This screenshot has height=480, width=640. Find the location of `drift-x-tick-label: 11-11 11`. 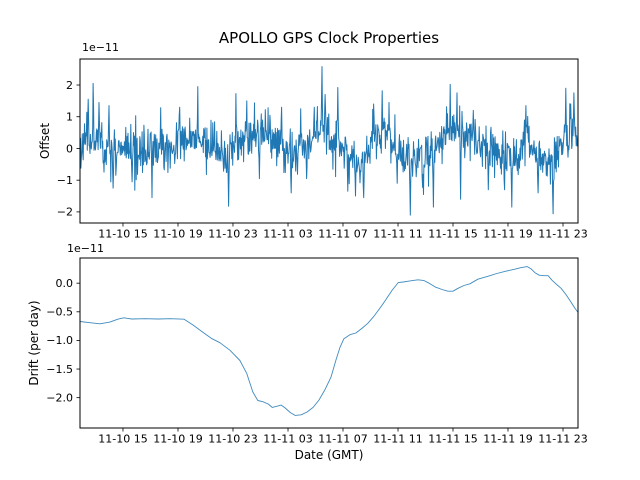

drift-x-tick-label: 11-11 11 is located at coordinates (397, 439).